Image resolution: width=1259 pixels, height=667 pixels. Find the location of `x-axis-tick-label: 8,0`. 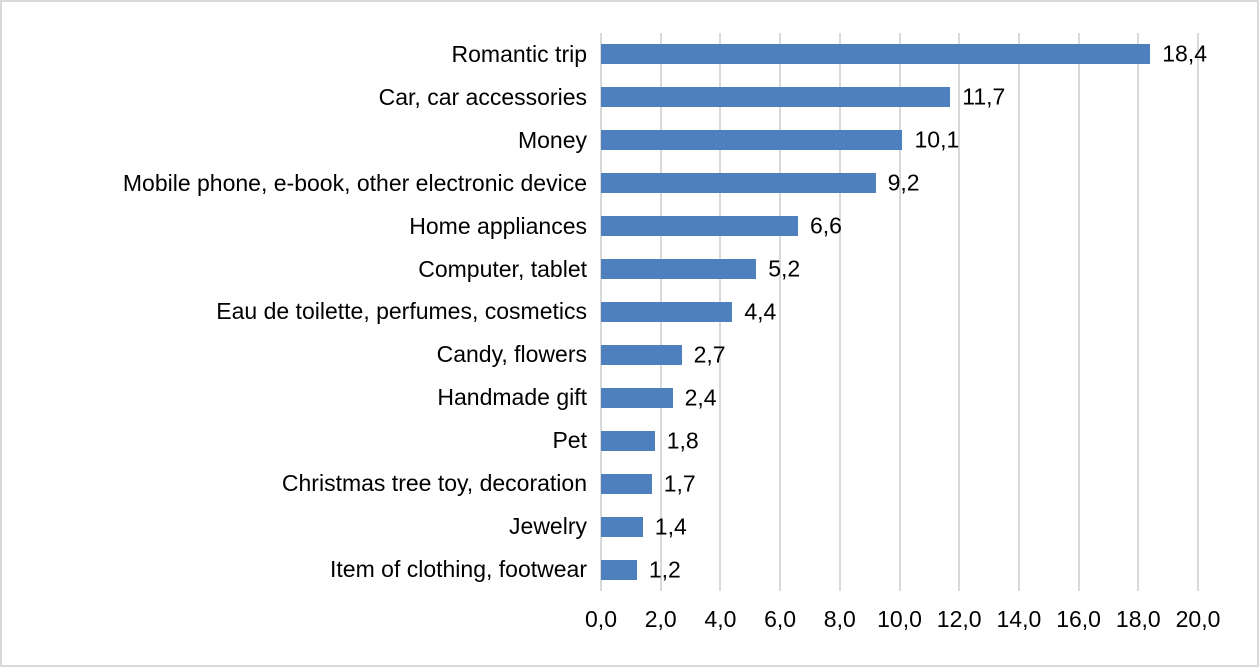

x-axis-tick-label: 8,0 is located at coordinates (839, 619).